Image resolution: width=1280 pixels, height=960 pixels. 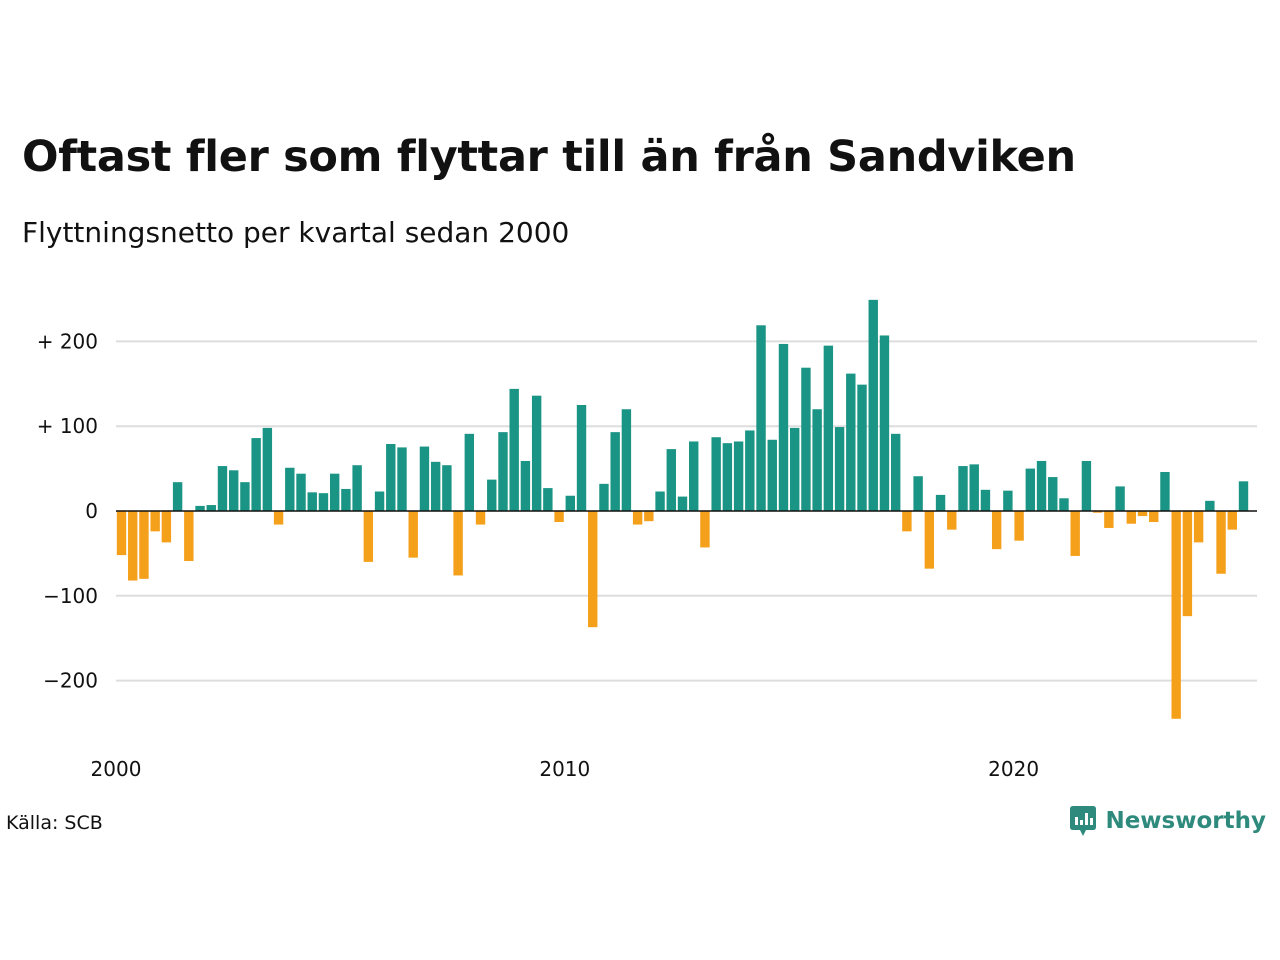 I want to click on x-axis-ticks: 2000 2010 2020, so click(x=565, y=769).